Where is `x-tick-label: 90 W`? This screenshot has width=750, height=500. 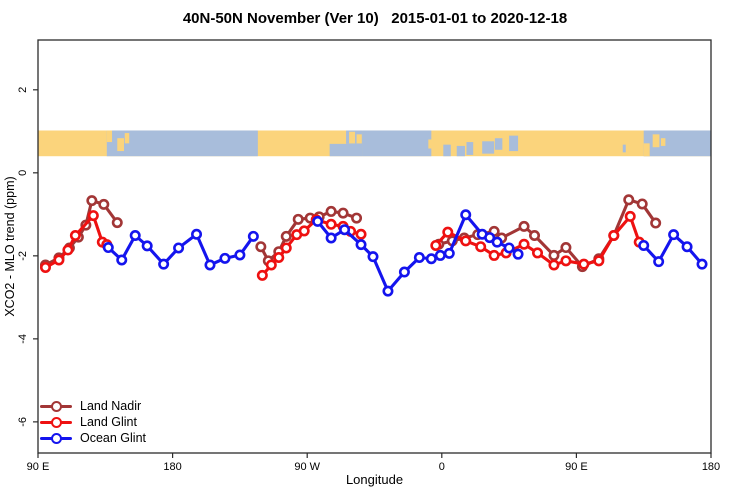
x-tick-label: 90 W is located at coordinates (307, 467).